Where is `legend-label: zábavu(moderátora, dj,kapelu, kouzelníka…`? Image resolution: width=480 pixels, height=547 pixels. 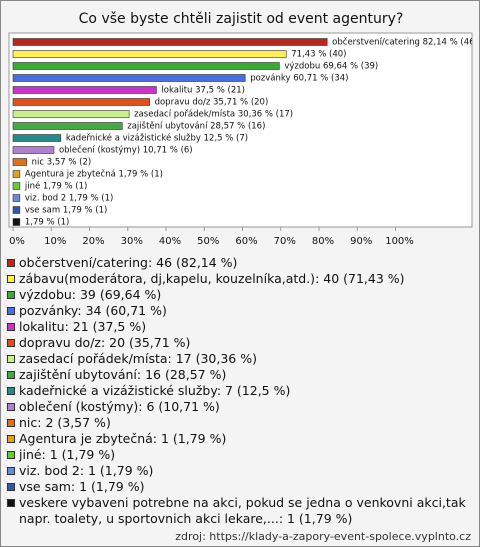 legend-label: zábavu(moderátora, dj,kapelu, kouzelníka… is located at coordinates (212, 278).